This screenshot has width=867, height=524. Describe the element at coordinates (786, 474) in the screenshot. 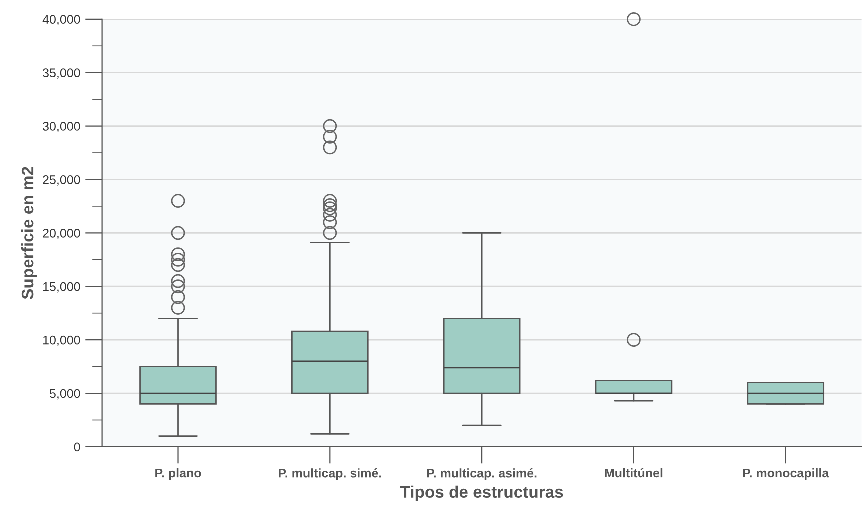

I see `x-tick-label: P. monocapilla` at that location.